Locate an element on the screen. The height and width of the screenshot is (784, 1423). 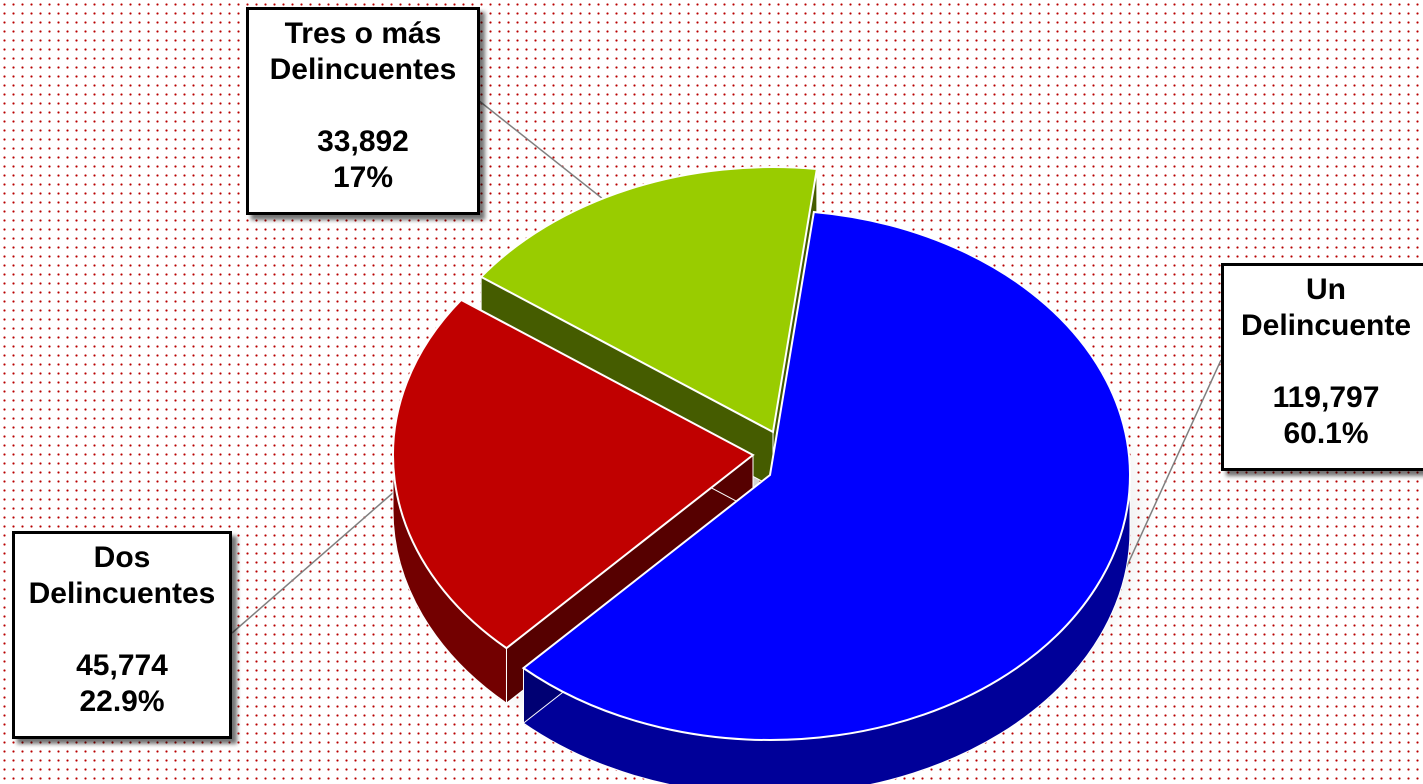
slice-label-name-line1: Tres o más is located at coordinates (363, 33).